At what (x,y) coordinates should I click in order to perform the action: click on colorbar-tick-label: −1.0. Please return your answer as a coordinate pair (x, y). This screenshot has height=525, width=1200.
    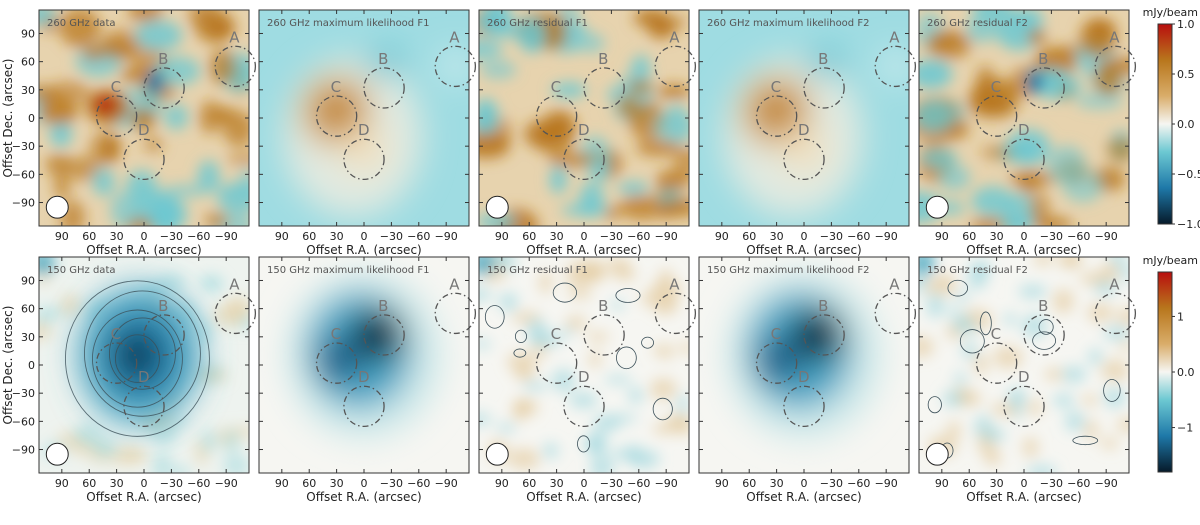
    Looking at the image, I should click on (1188, 224).